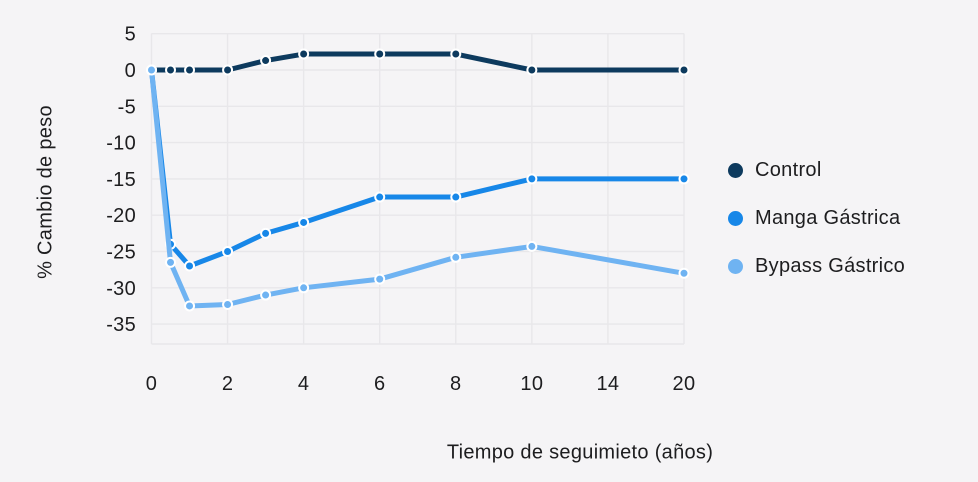 Image resolution: width=978 pixels, height=482 pixels. What do you see at coordinates (151, 384) in the screenshot?
I see `x-tick-label: 0` at bounding box center [151, 384].